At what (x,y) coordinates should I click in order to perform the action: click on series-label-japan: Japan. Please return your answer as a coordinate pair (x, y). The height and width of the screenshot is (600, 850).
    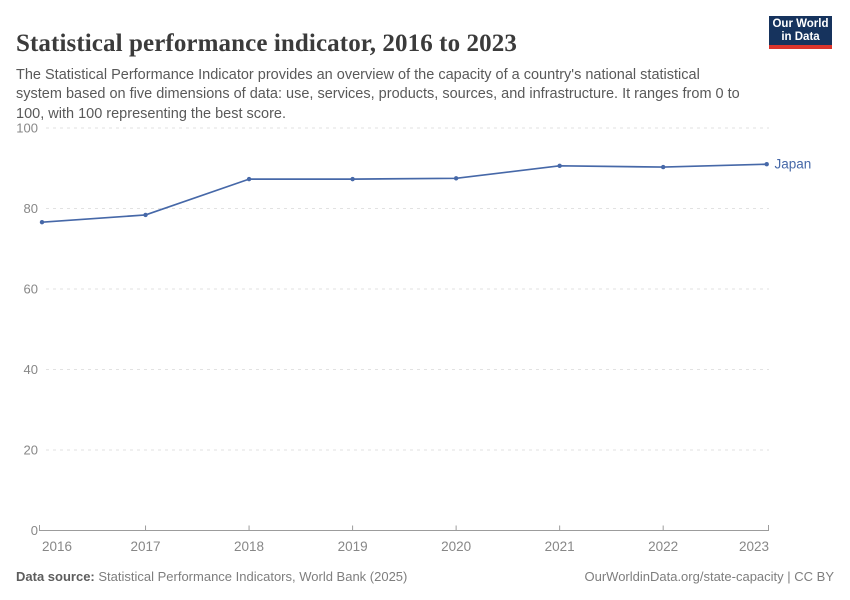
    Looking at the image, I should click on (793, 164).